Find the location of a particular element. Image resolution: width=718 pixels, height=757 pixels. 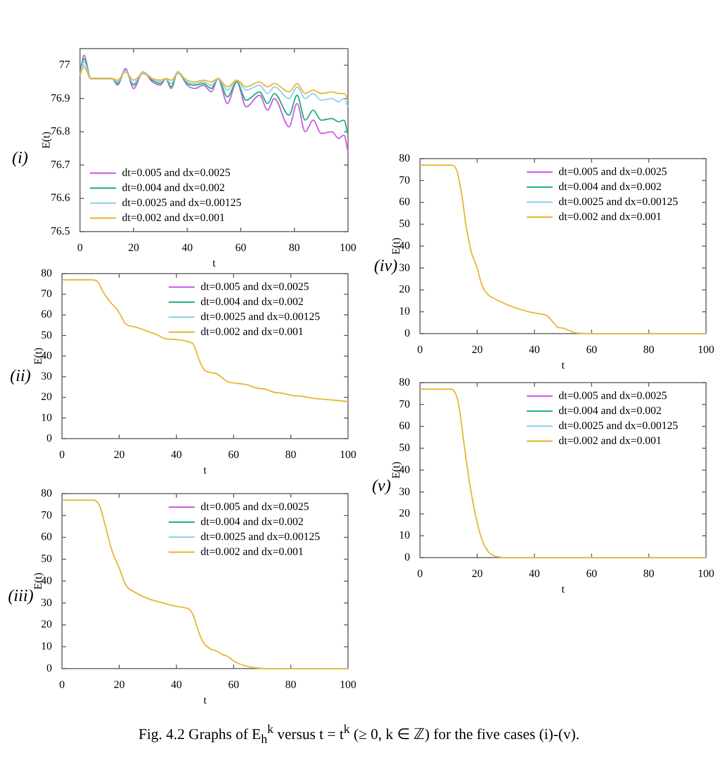

y-tick-label: 76.7 is located at coordinates (60, 164).